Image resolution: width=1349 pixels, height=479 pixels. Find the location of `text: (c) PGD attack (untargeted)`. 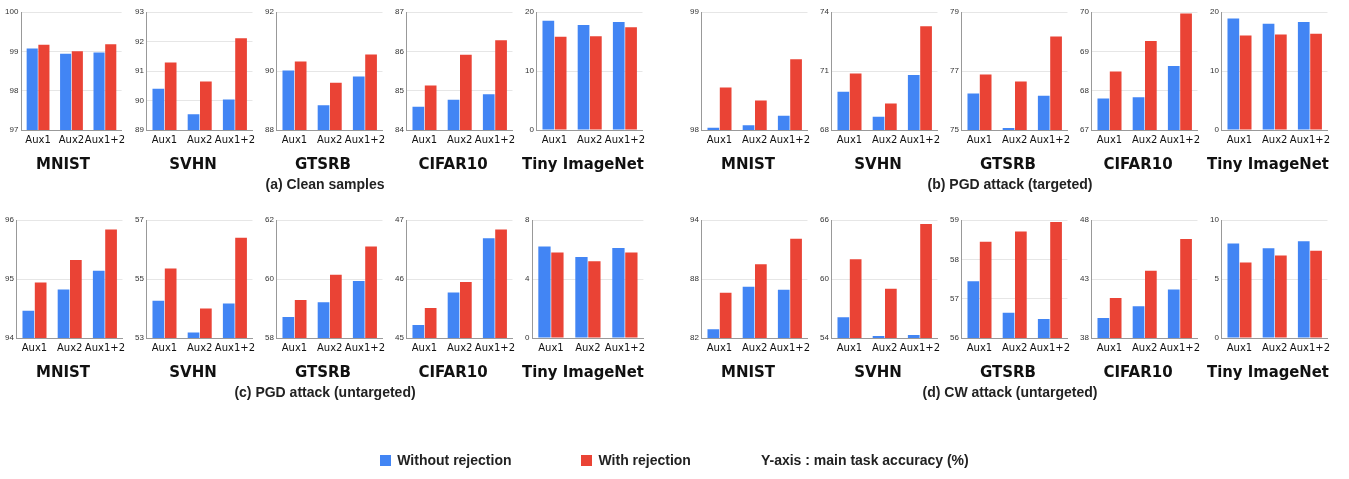

text: (c) PGD attack (untargeted) is located at coordinates (325, 392).